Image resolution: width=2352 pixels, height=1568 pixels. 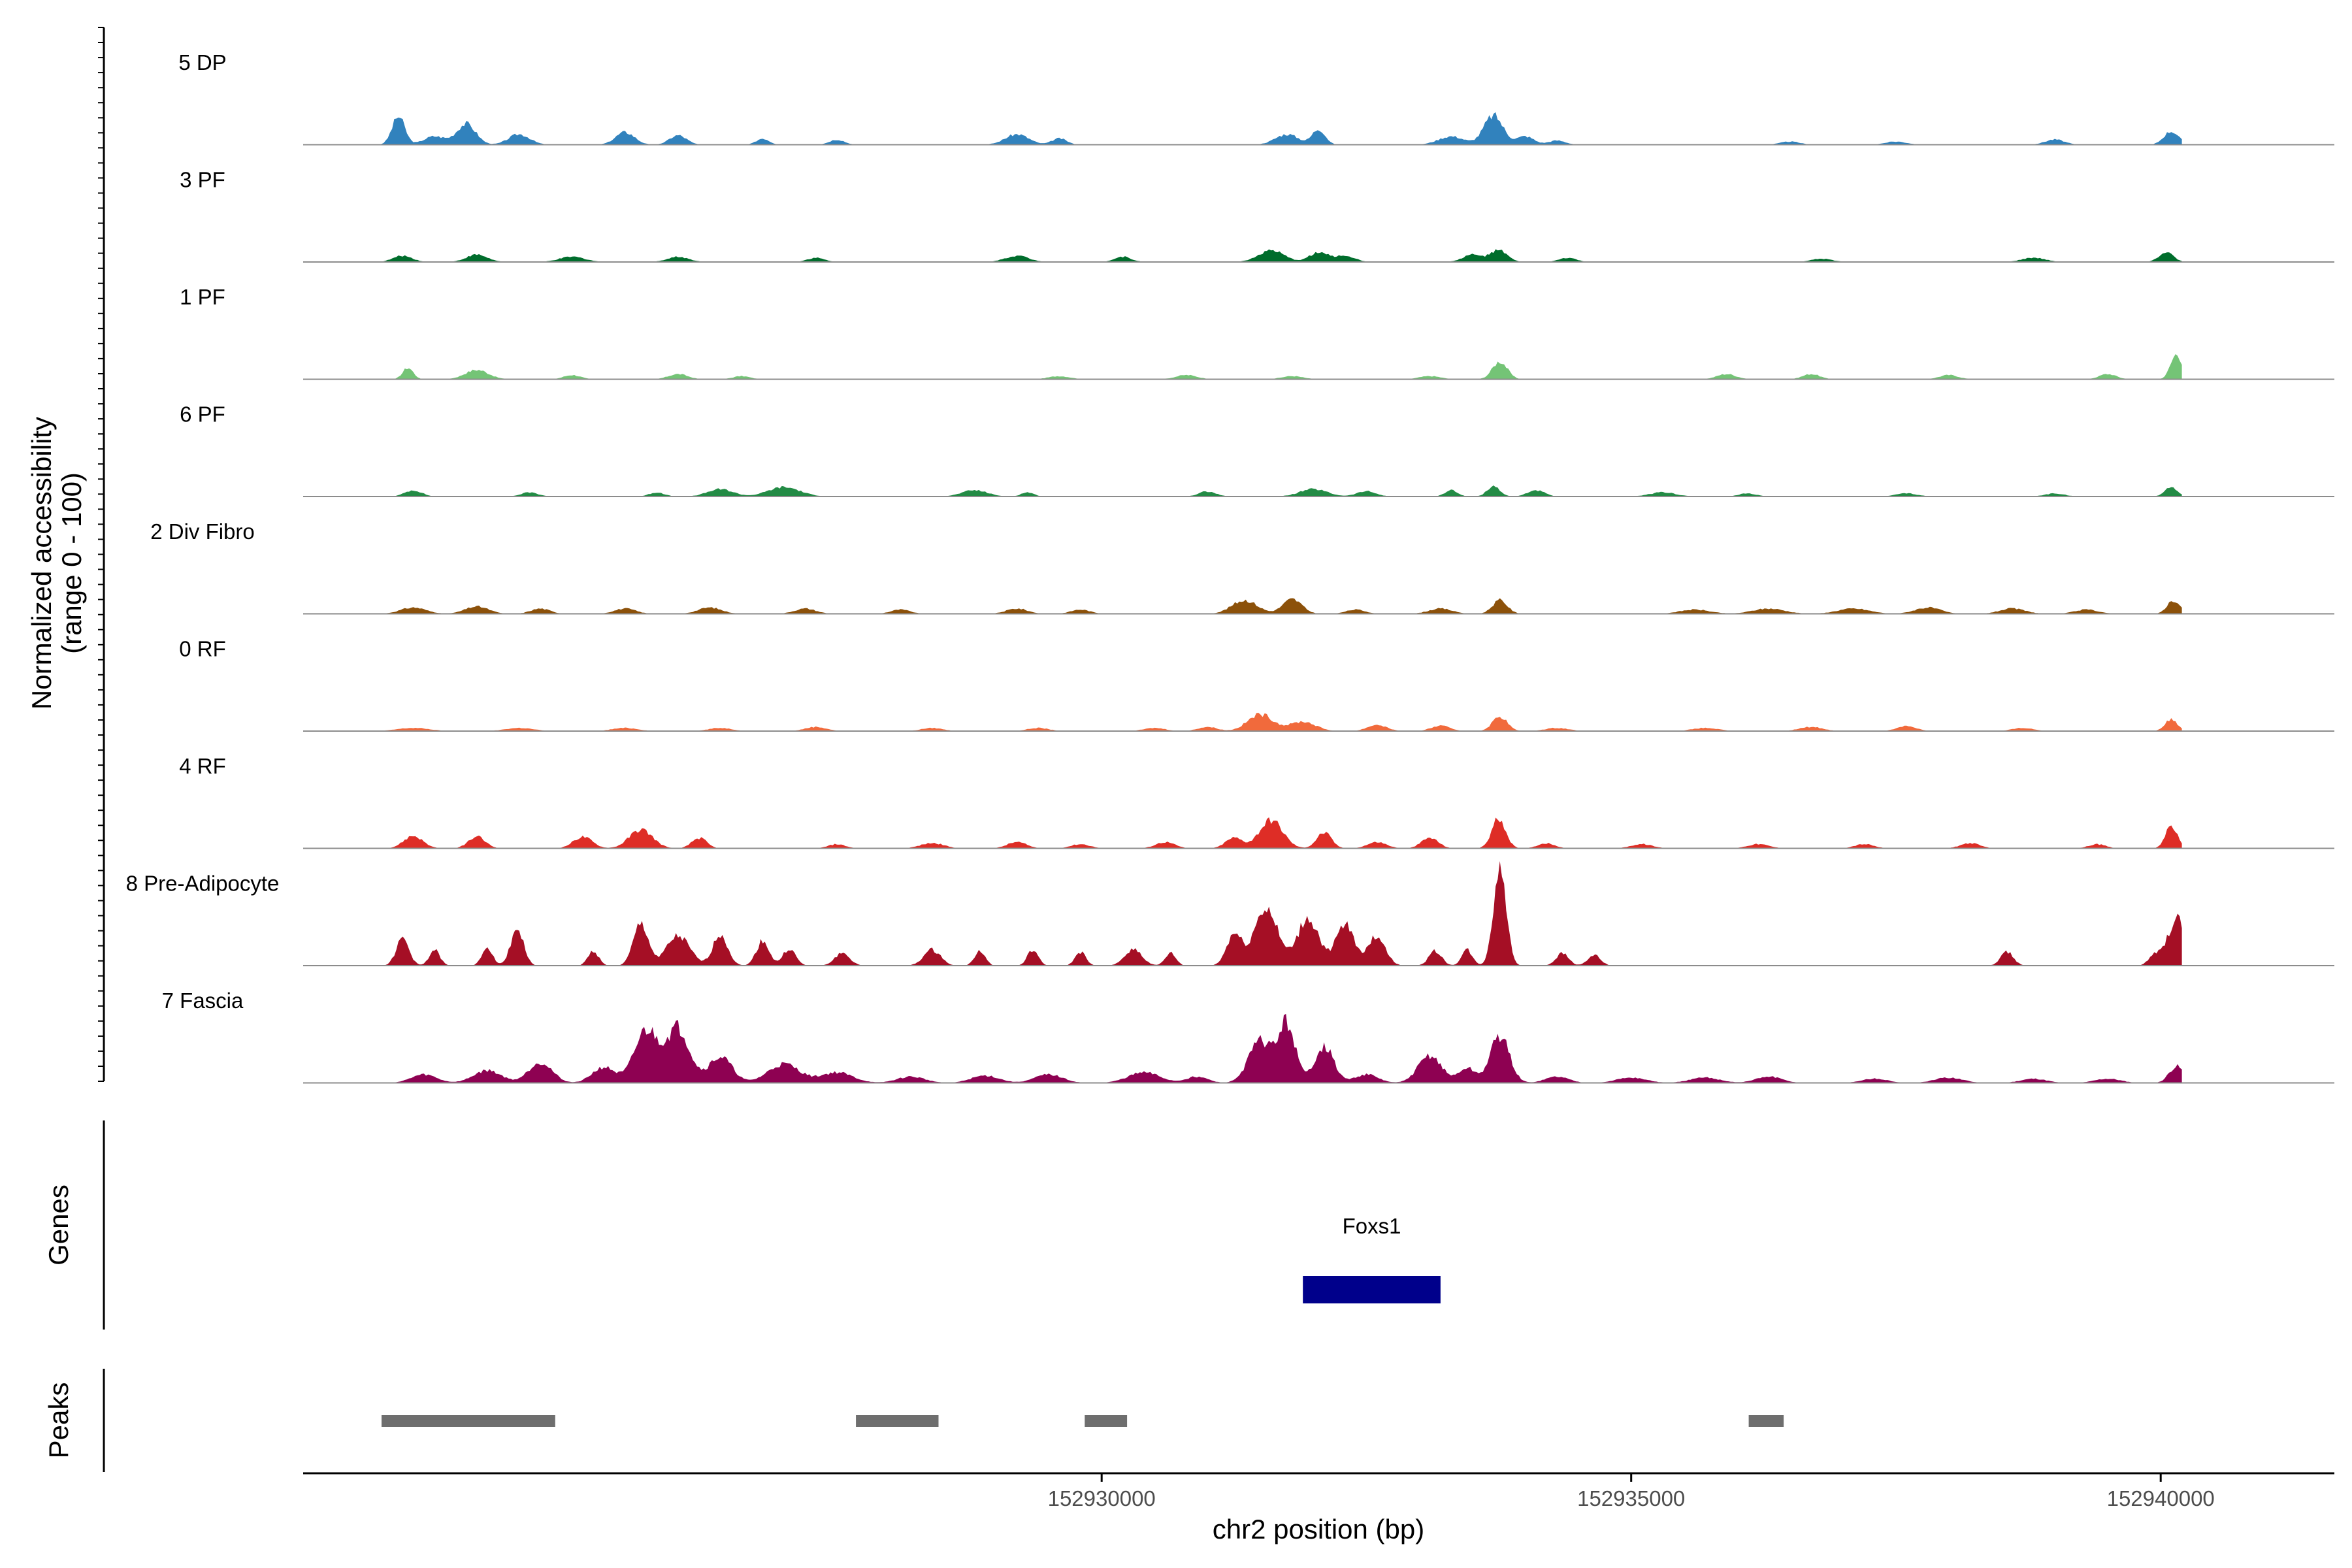 What do you see at coordinates (1256, 801) in the screenshot?
I see `track-4-rf: 4 RF` at bounding box center [1256, 801].